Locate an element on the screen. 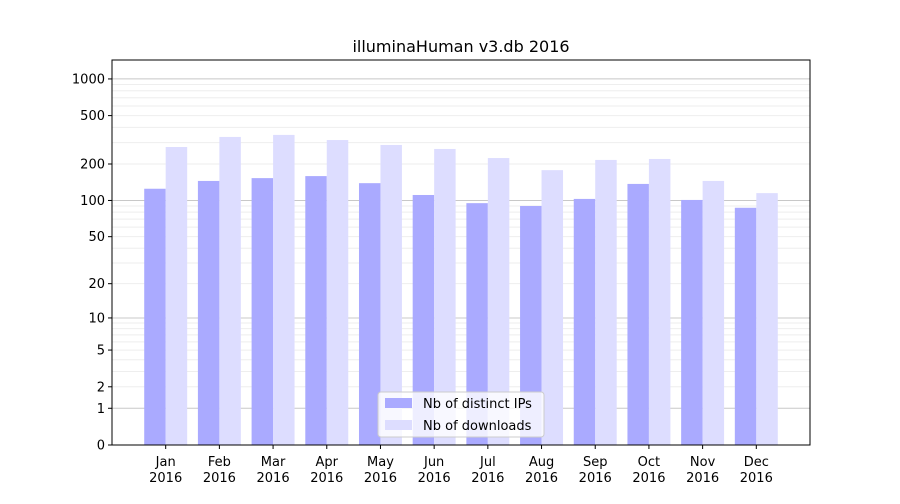  legend-swatch-ips is located at coordinates (398, 403).